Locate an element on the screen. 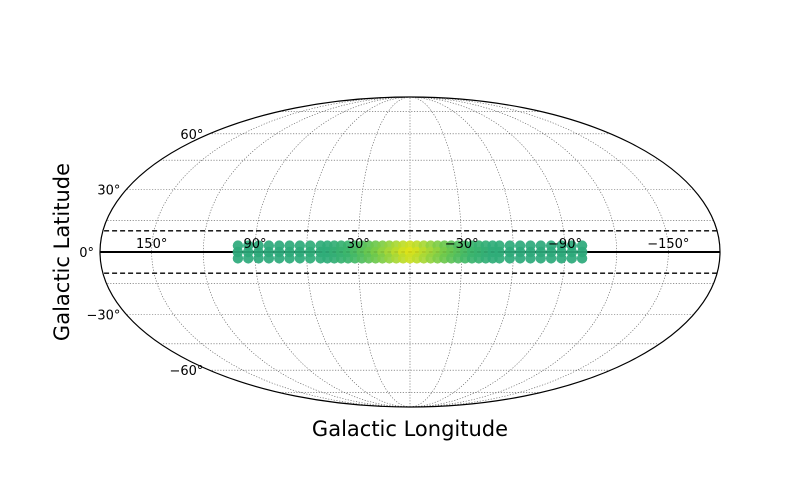  longitude-tick-label: 90° is located at coordinates (254, 244).